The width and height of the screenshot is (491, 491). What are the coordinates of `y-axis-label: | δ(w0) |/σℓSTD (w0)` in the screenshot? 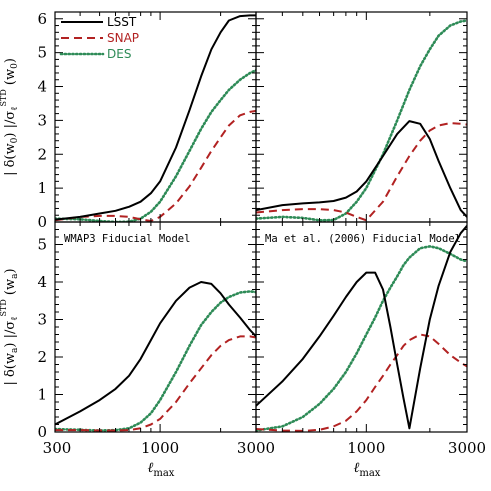 It's located at (10, 117).